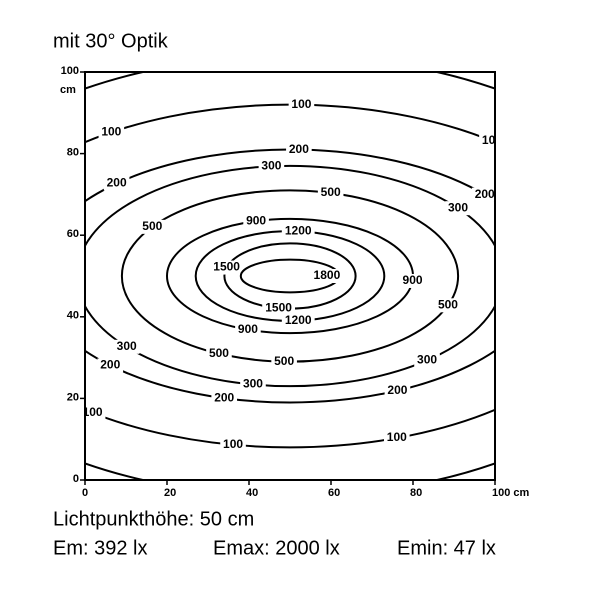 The height and width of the screenshot is (605, 600). Describe the element at coordinates (76, 479) in the screenshot. I see `y-tick-label: 0` at that location.